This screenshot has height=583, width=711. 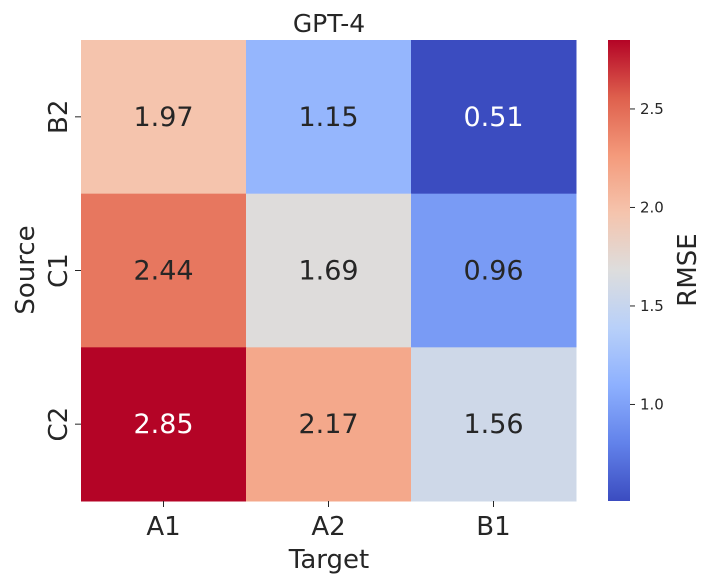 What do you see at coordinates (652, 207) in the screenshot?
I see `colorbar-tick-label: 2.0` at bounding box center [652, 207].